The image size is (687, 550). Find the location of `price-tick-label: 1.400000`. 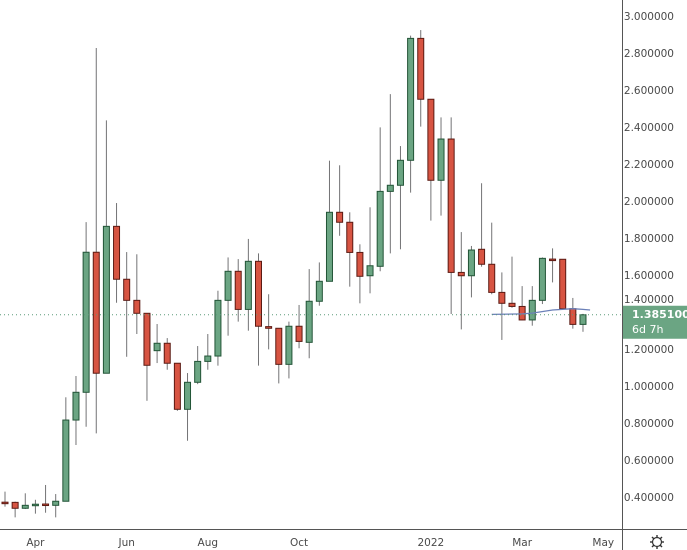

price-tick-label: 1.400000 is located at coordinates (649, 300).